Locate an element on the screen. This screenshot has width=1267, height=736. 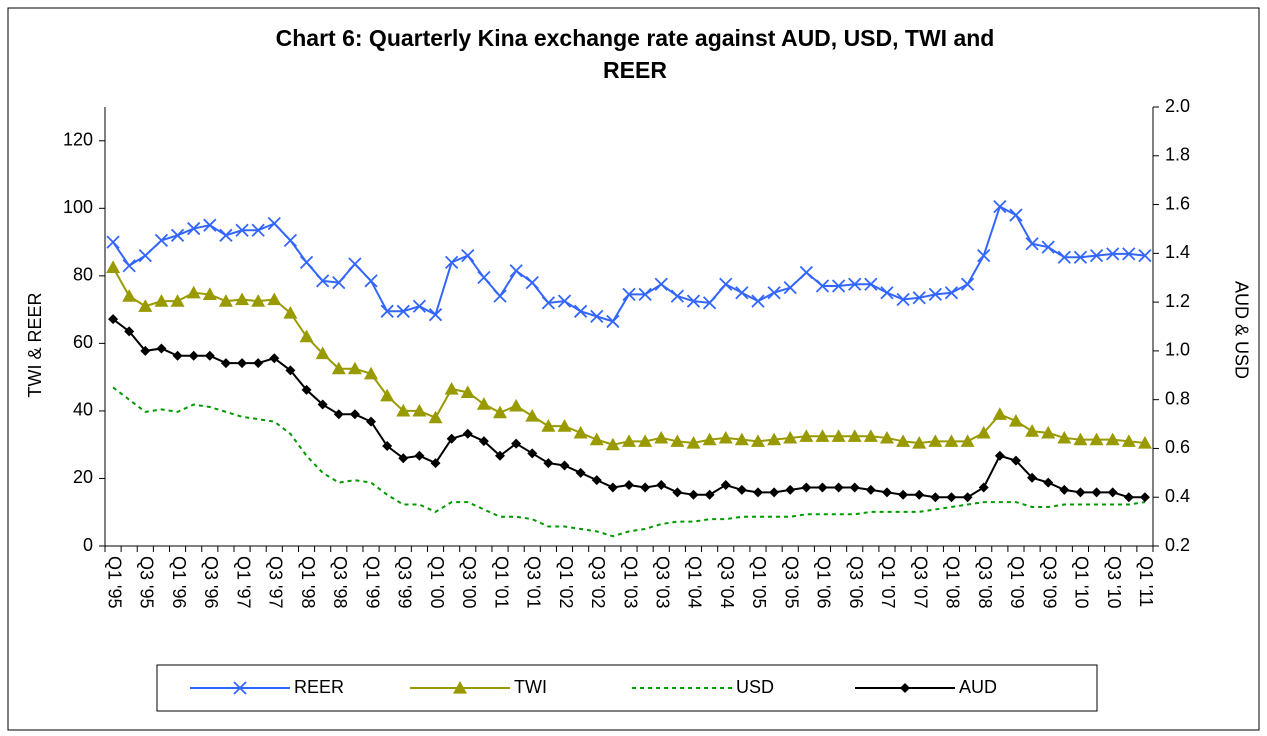
x-tick-label: Q3 '95 is located at coordinates (147, 582).